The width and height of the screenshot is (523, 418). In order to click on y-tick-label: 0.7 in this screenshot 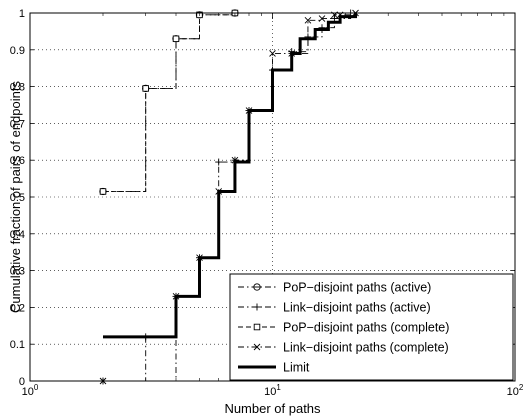, I will do `click(17, 124)`.